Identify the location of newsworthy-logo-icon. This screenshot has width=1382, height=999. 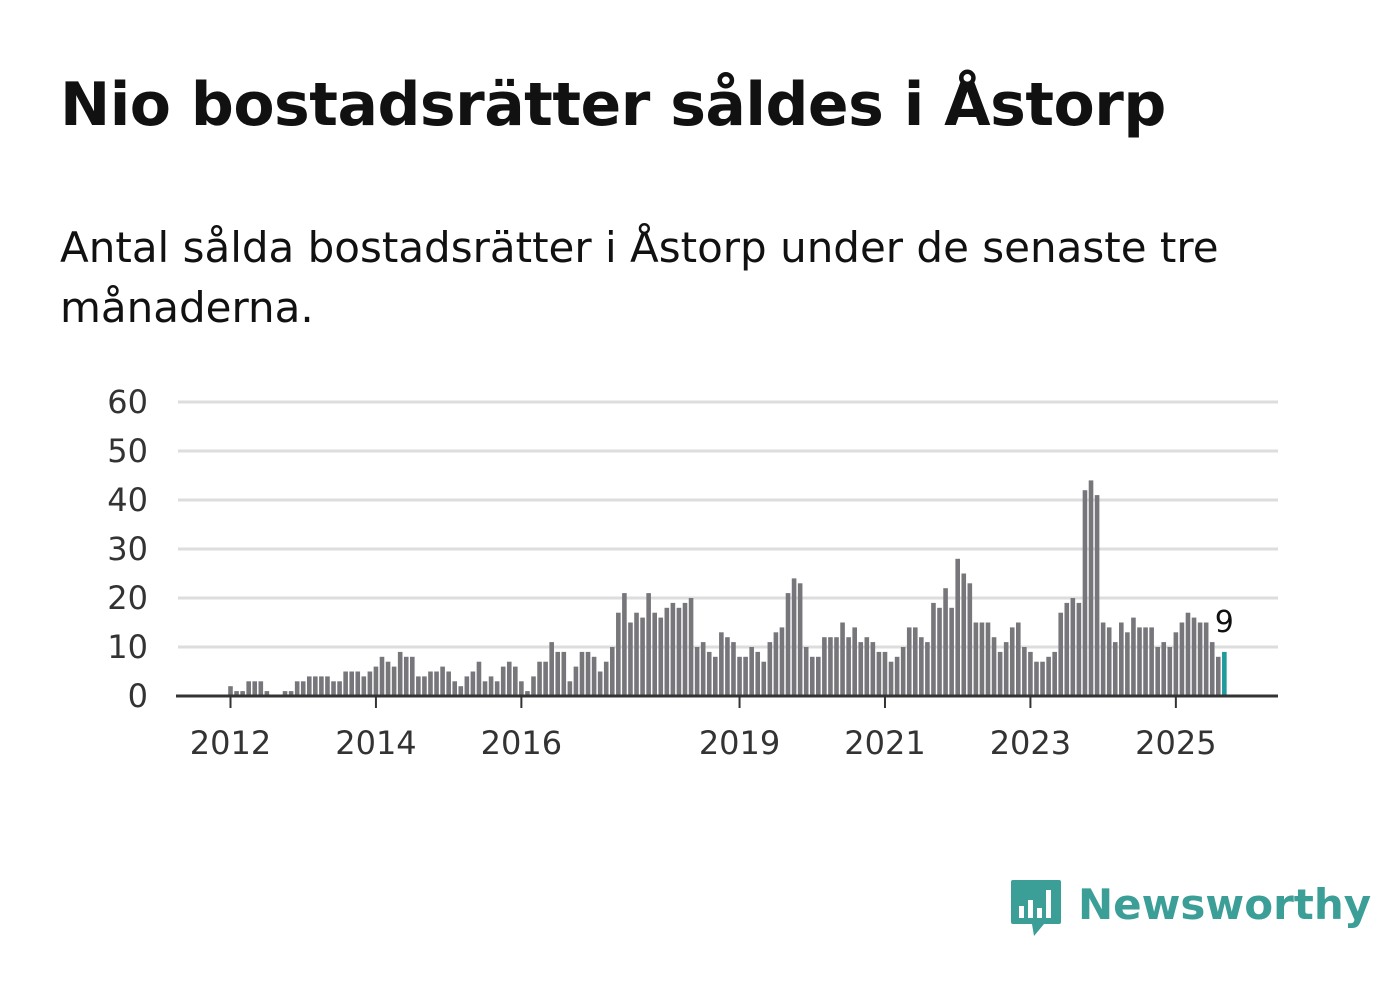
(1036, 908).